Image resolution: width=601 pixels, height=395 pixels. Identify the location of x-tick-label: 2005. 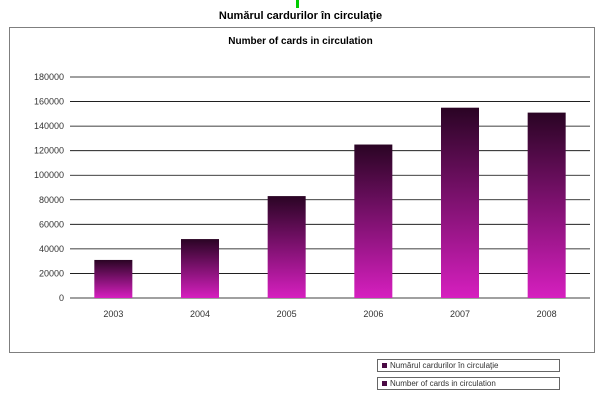
(287, 314).